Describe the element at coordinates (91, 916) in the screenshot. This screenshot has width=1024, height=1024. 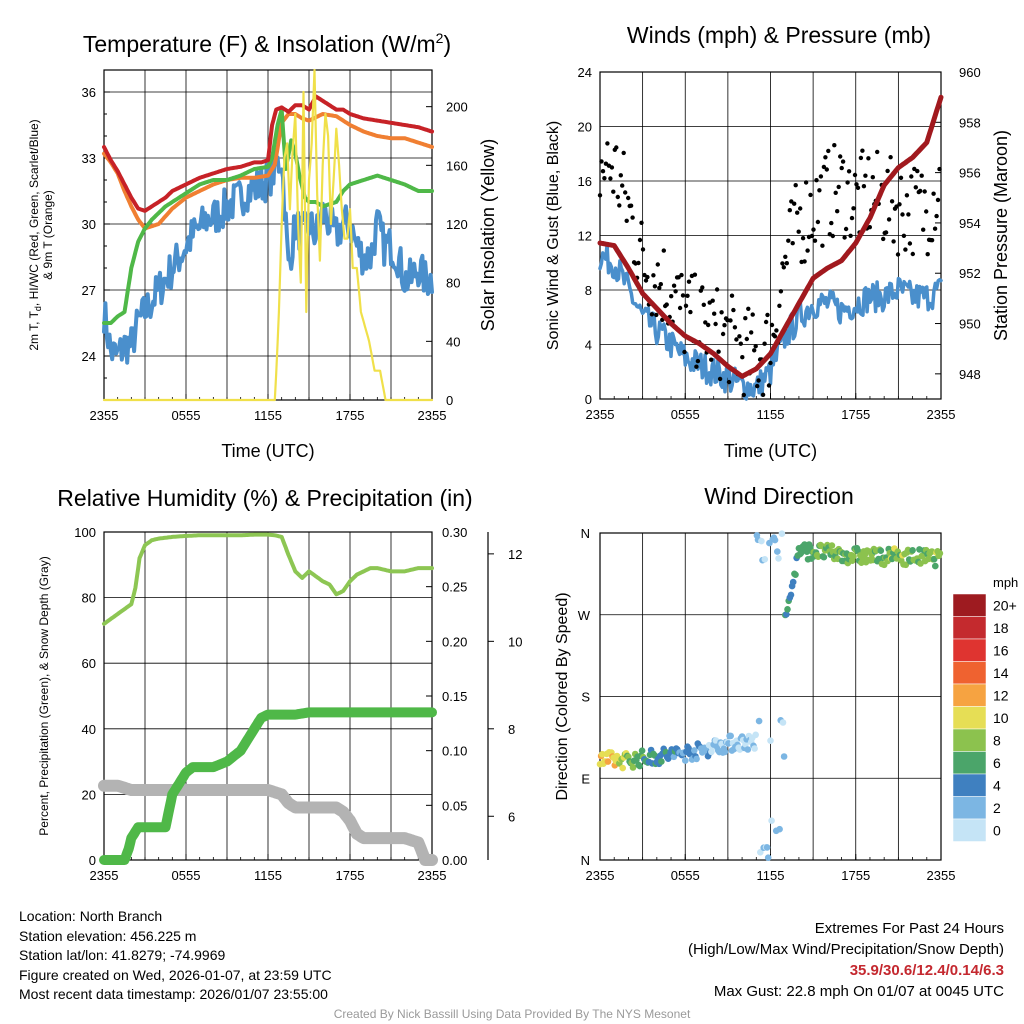
I see `station-location: Location: North Branch` at that location.